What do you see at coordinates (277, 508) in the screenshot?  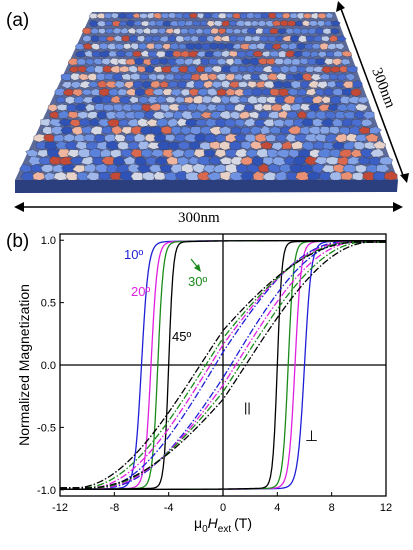 I see `x-tick-label: 4` at bounding box center [277, 508].